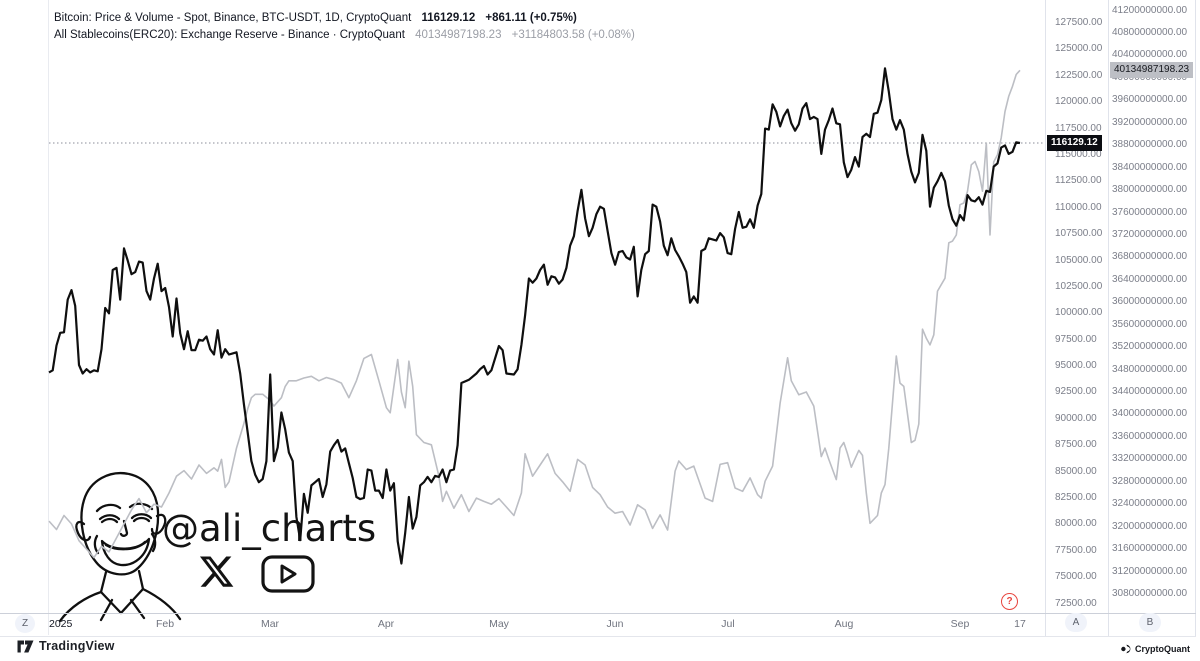 The image size is (1200, 661). I want to click on time-axis-label: May, so click(499, 624).